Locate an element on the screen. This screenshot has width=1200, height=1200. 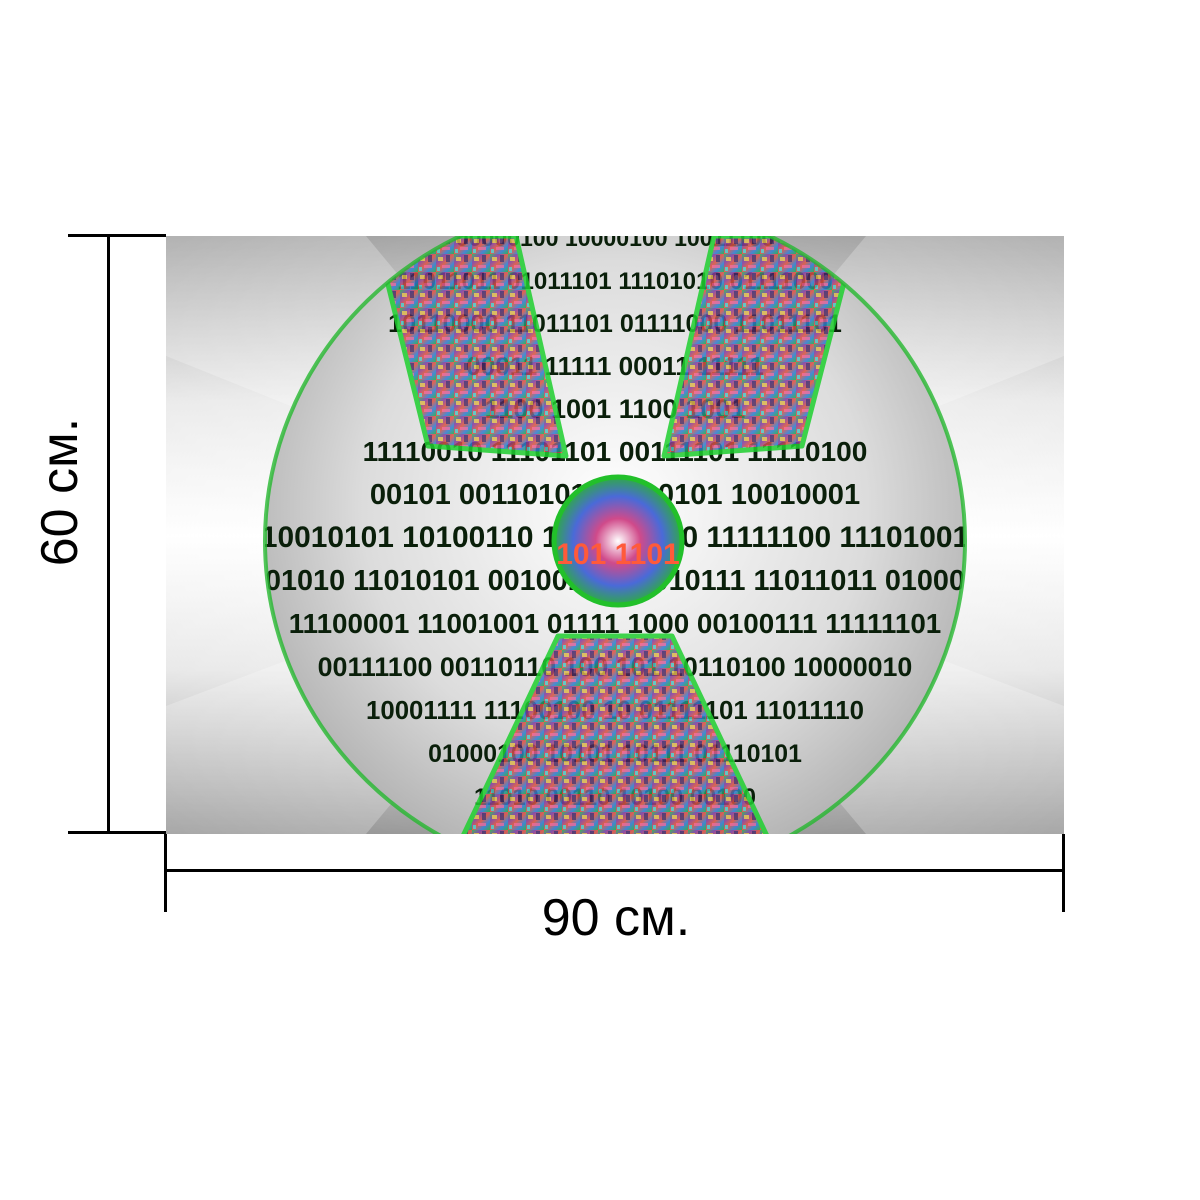
width-right-tick is located at coordinates (1063, 873).